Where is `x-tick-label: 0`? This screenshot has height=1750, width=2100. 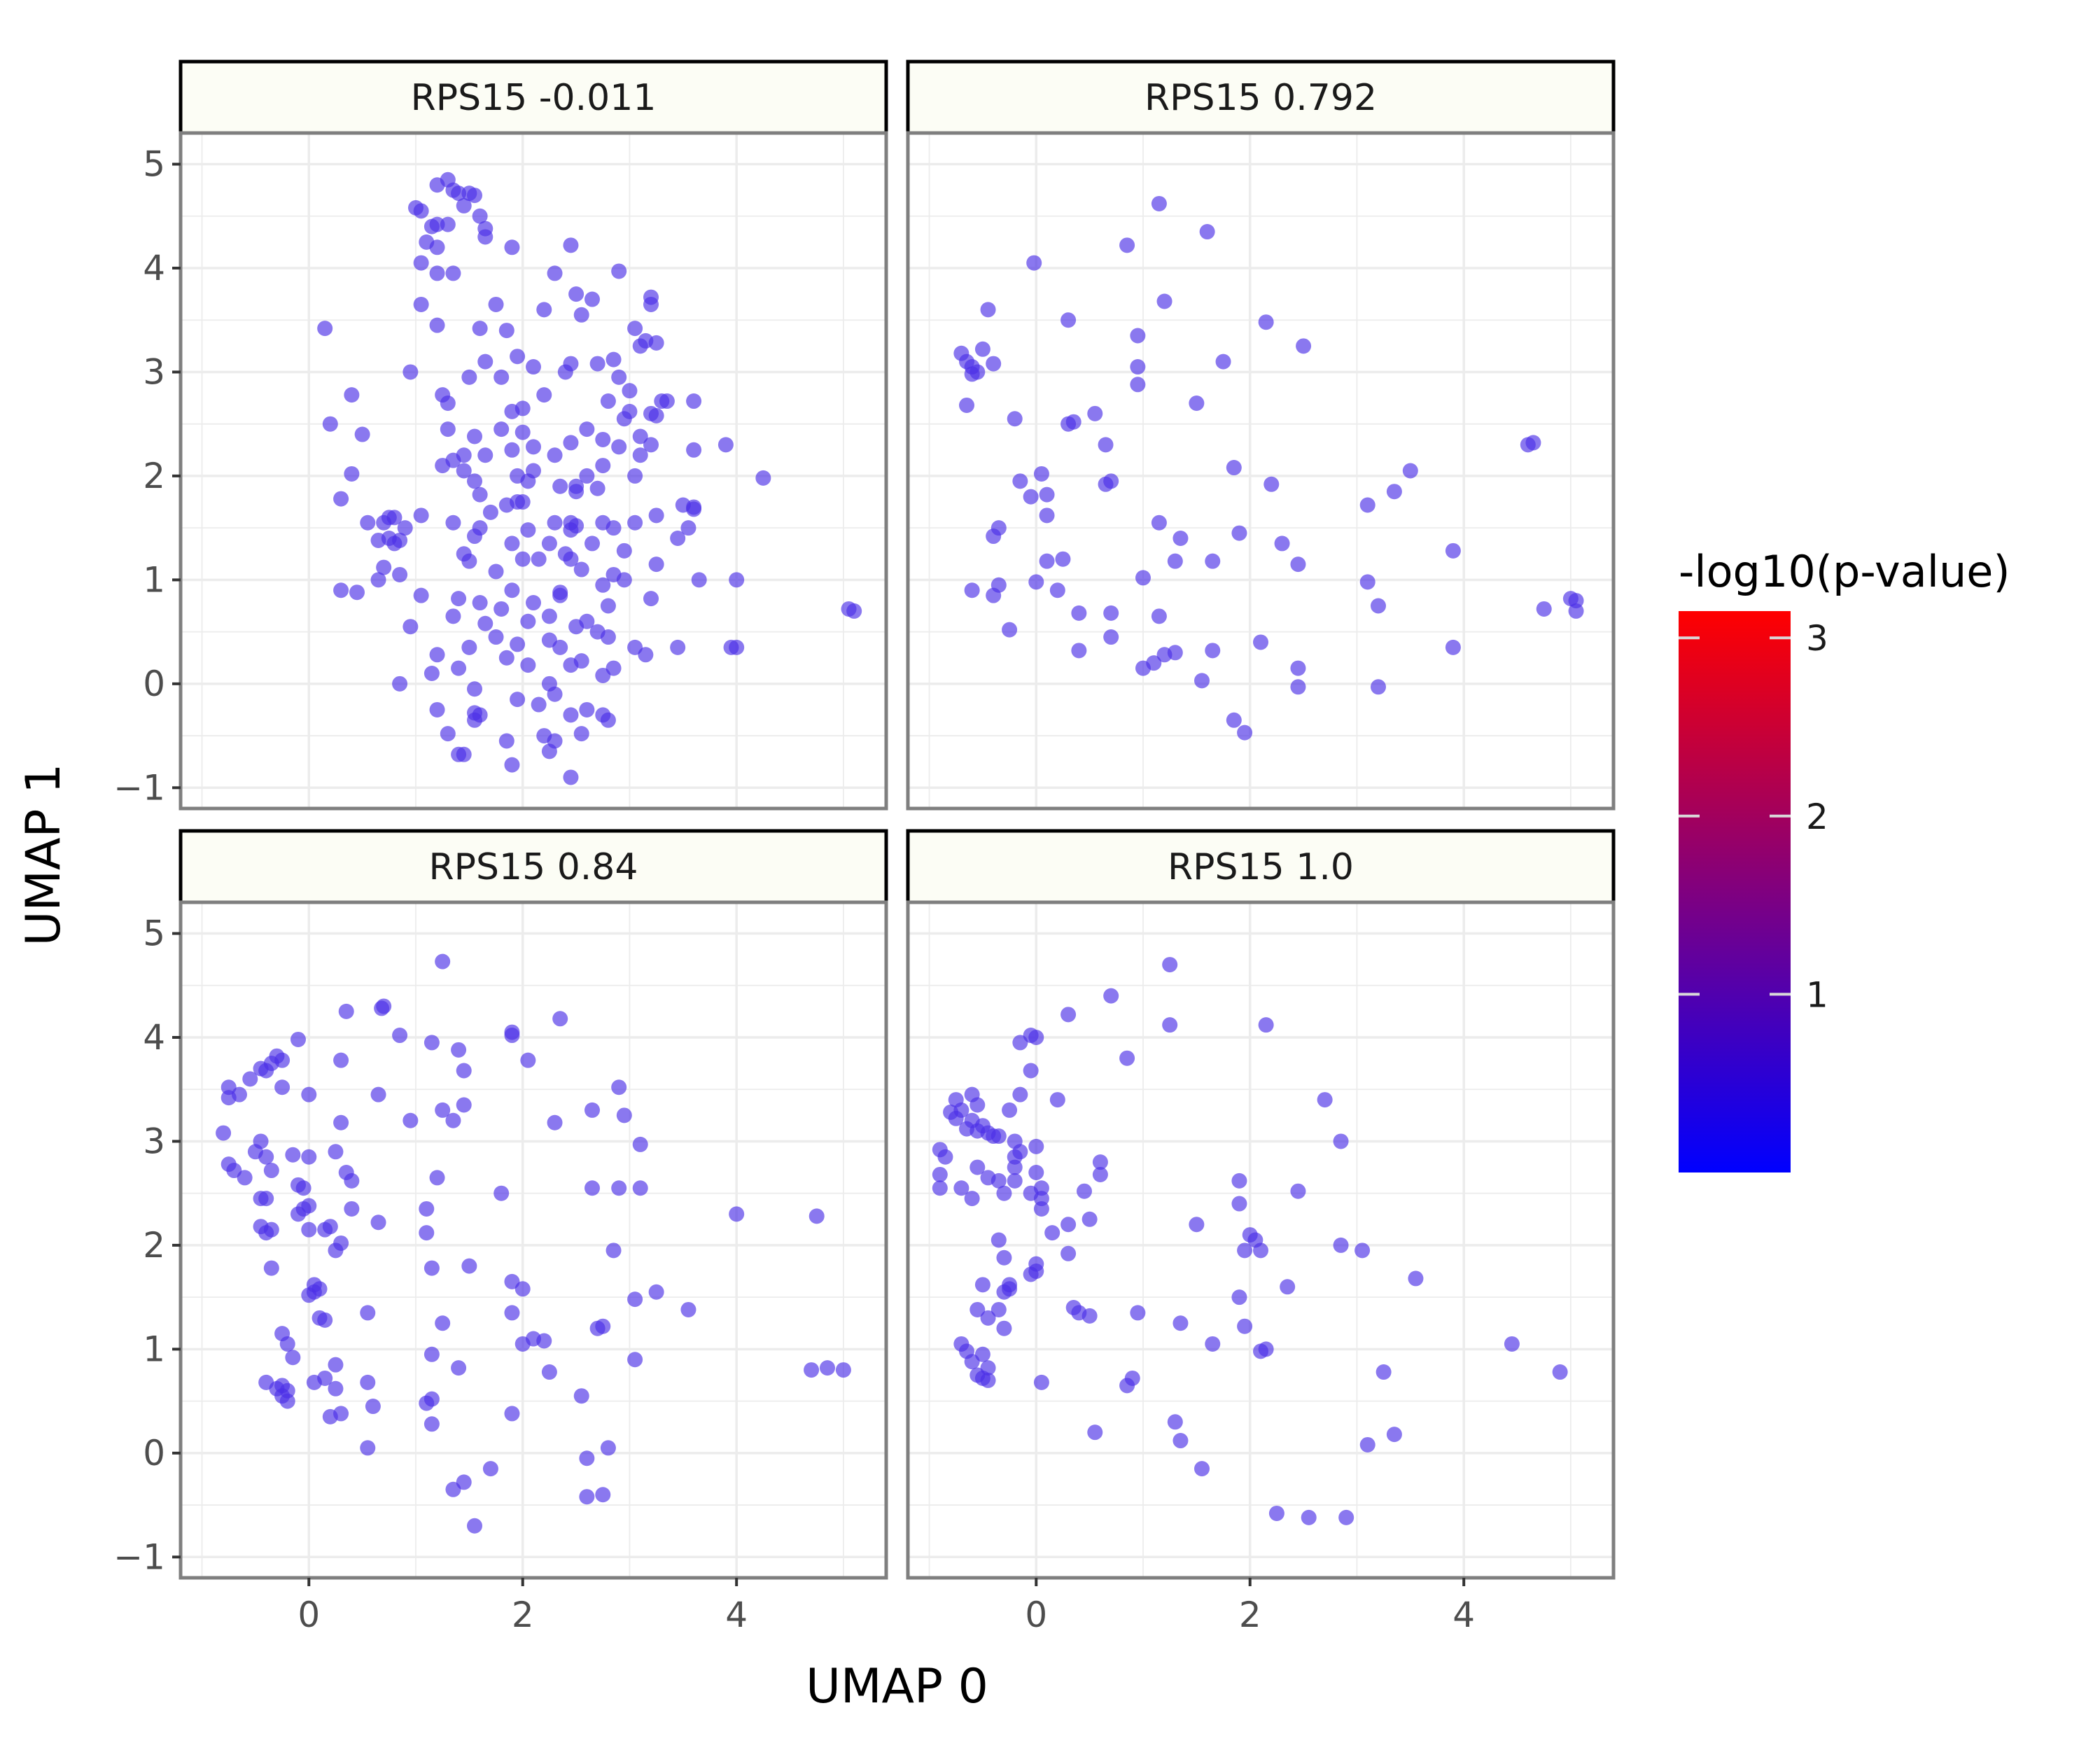 x-tick-label: 0 is located at coordinates (309, 1615).